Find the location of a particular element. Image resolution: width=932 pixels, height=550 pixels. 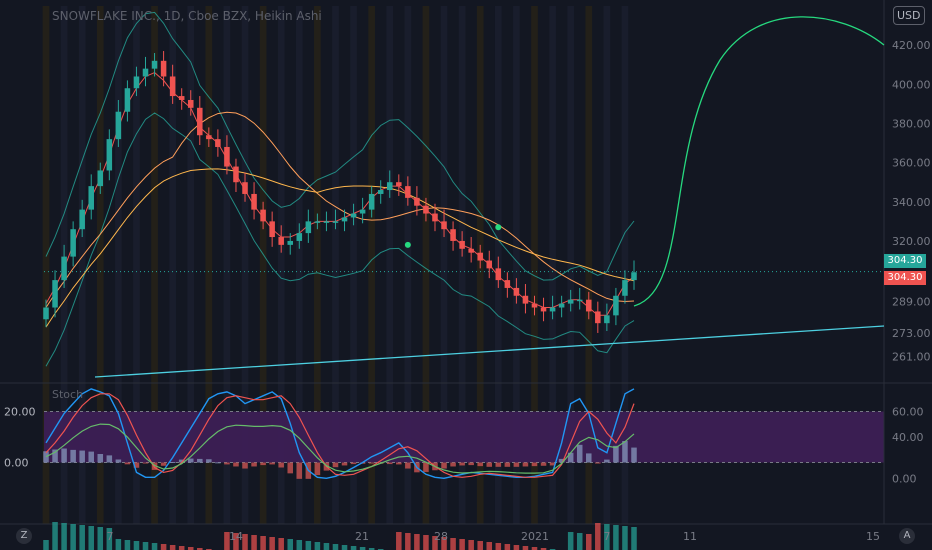

currency-button: USD is located at coordinates (909, 15).